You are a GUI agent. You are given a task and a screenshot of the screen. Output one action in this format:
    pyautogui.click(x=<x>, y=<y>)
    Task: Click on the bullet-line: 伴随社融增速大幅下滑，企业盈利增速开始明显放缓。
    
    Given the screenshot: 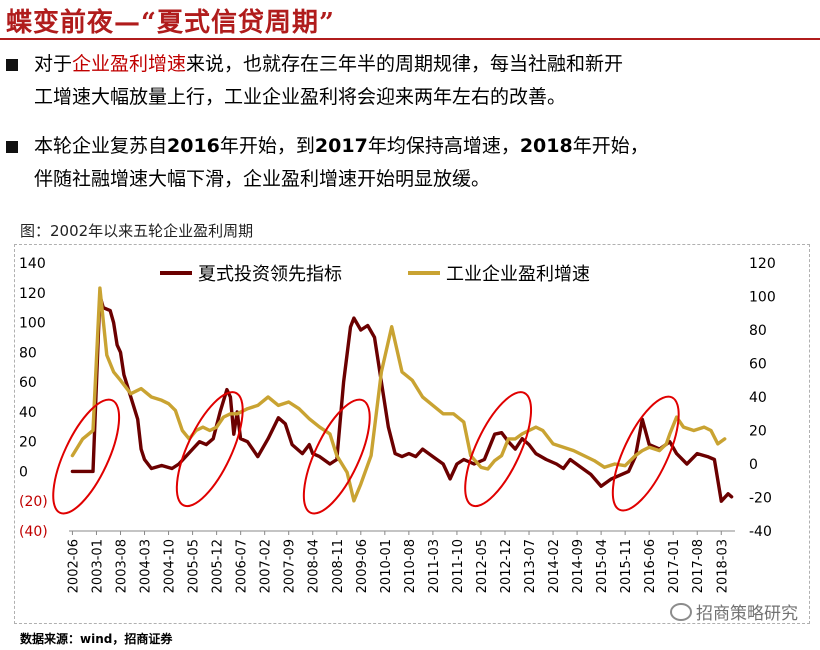 What is the action you would take?
    pyautogui.click(x=420, y=179)
    